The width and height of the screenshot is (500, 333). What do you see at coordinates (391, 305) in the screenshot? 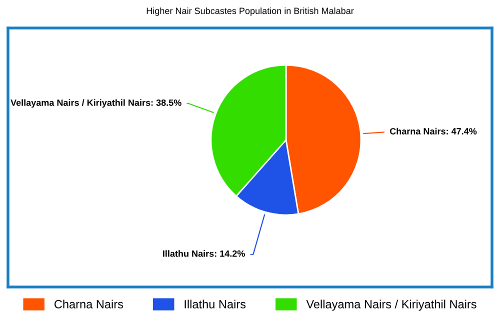
I see `legend-label: Vellayama Nairs / Kiriyathil Nairs` at bounding box center [391, 305].